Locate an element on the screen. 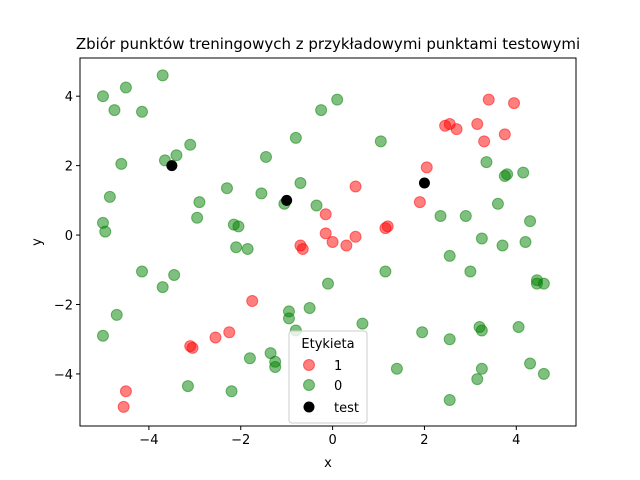 The width and height of the screenshot is (640, 480). legend-box is located at coordinates (328, 377).